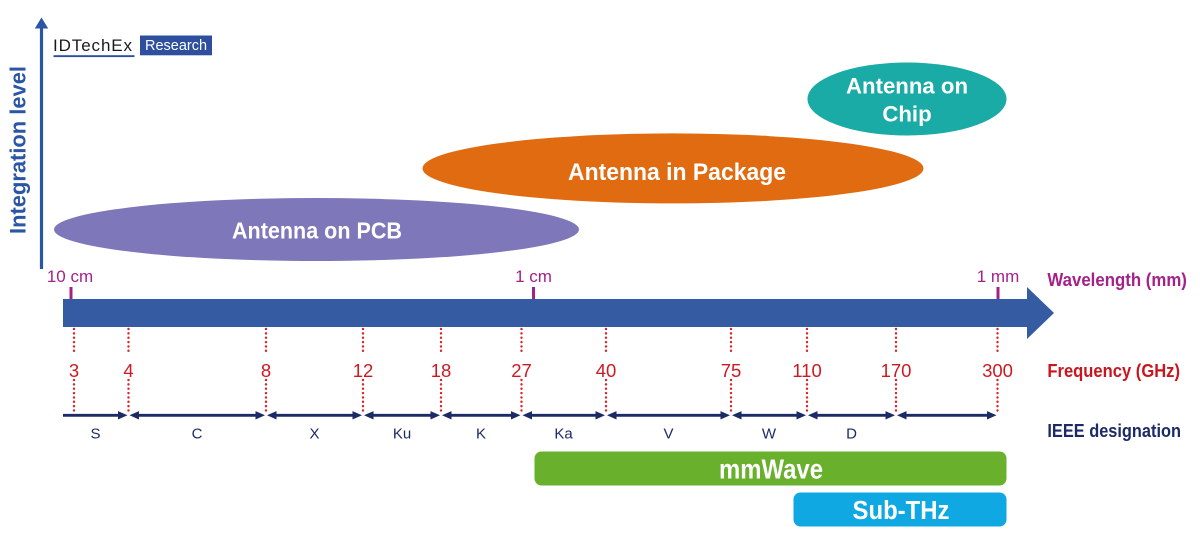 Image resolution: width=1200 pixels, height=551 pixels. Describe the element at coordinates (896, 370) in the screenshot. I see `svg-text: 170` at that location.